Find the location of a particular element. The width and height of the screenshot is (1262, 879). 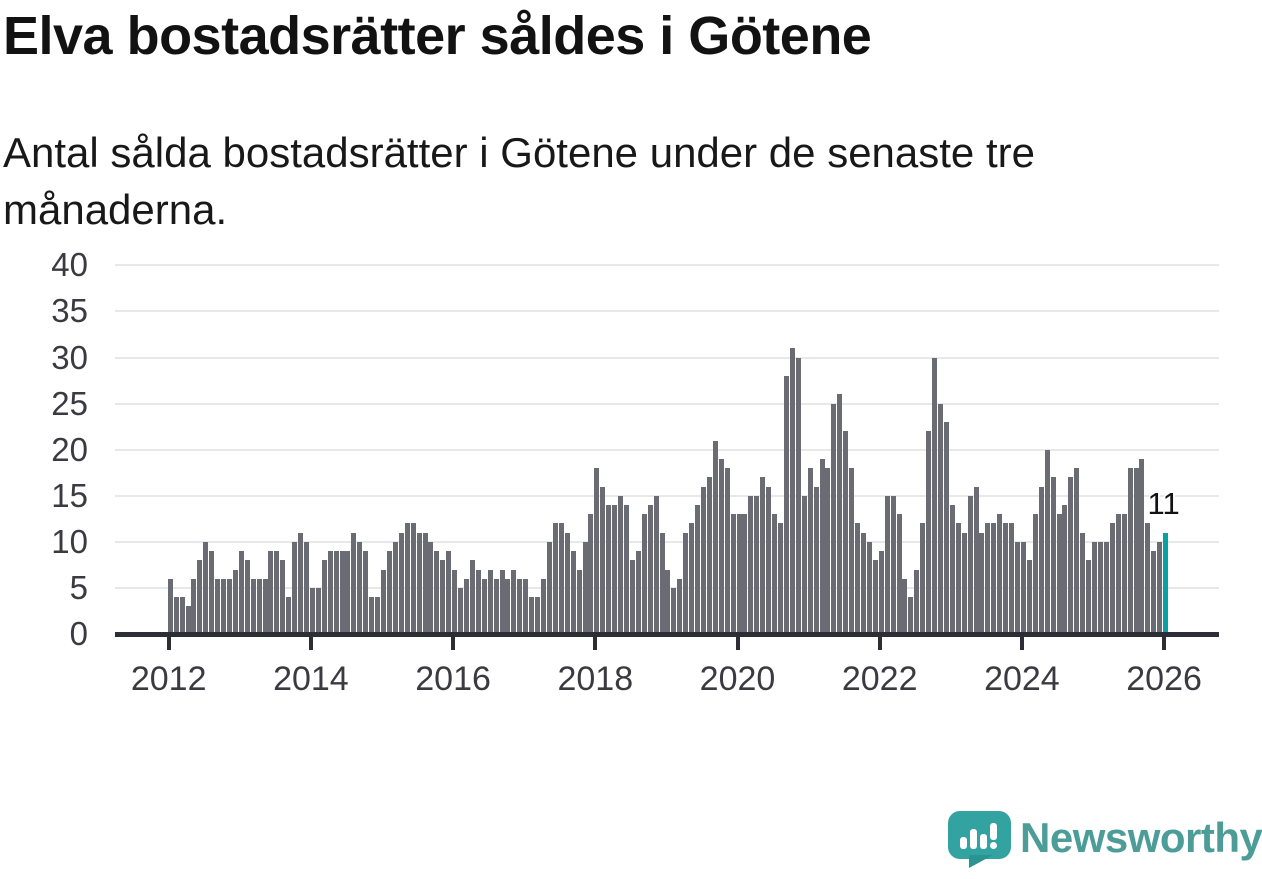

logo-exclamation-dot-icon is located at coordinates (993, 845).